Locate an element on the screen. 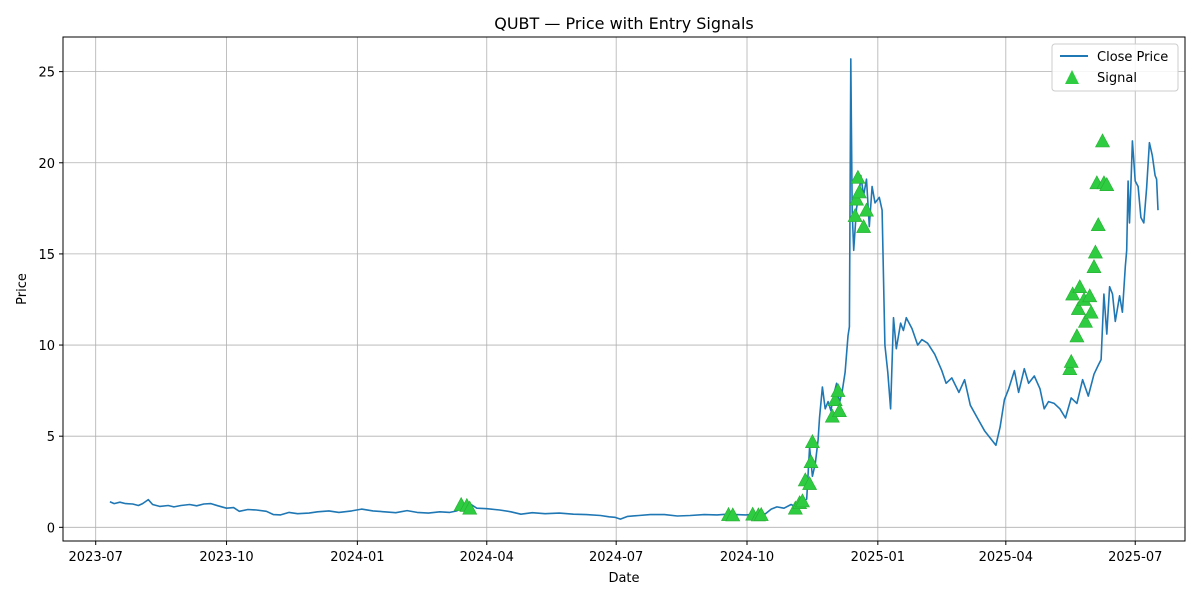 The width and height of the screenshot is (1200, 600). legend-close-price-label: Close Price is located at coordinates (1132, 57).